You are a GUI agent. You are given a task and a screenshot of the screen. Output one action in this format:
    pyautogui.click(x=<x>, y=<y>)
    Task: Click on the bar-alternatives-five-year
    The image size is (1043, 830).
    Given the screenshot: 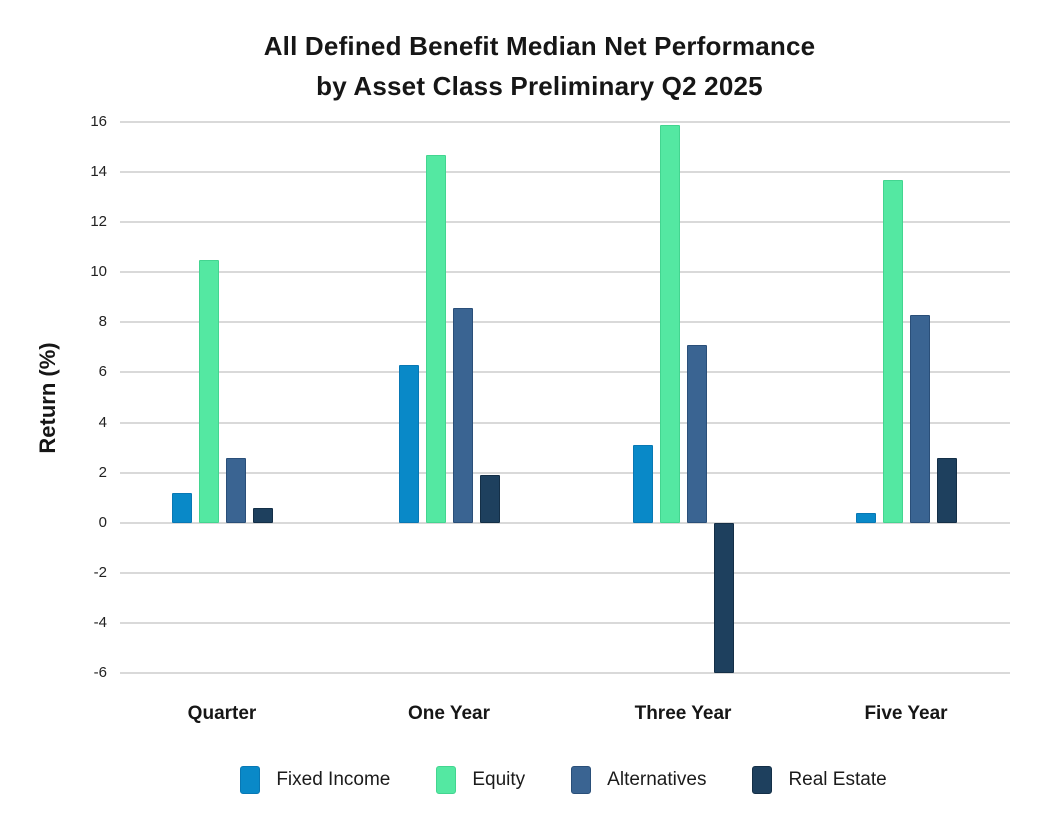 What is the action you would take?
    pyautogui.click(x=920, y=419)
    